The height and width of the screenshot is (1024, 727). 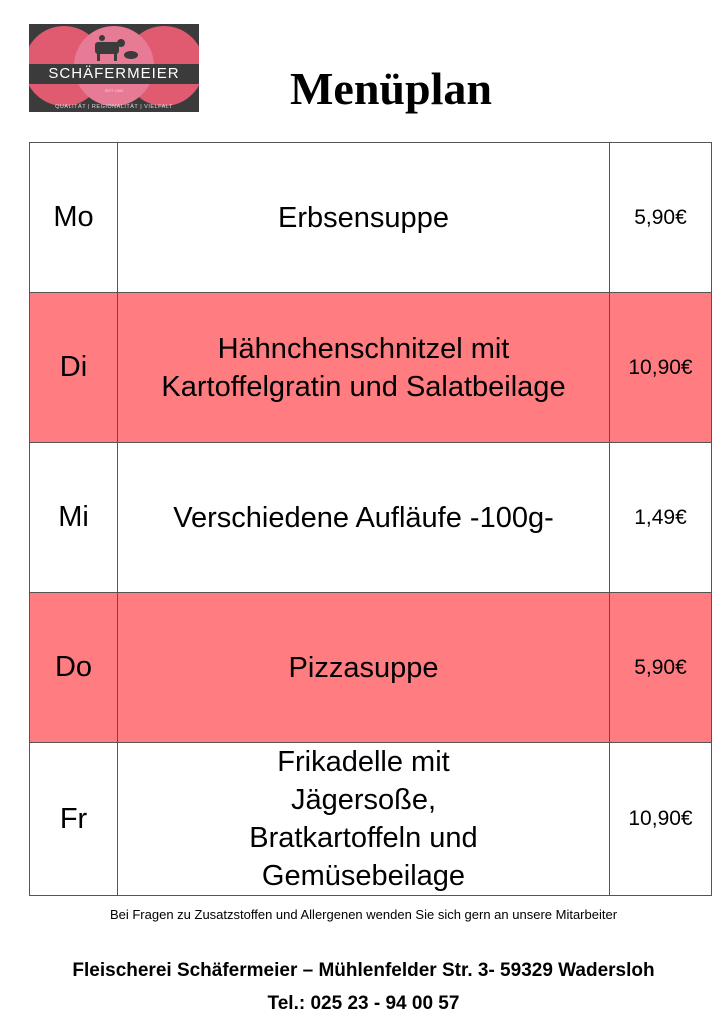 I want to click on page-title: Menüplan, so click(x=391, y=88).